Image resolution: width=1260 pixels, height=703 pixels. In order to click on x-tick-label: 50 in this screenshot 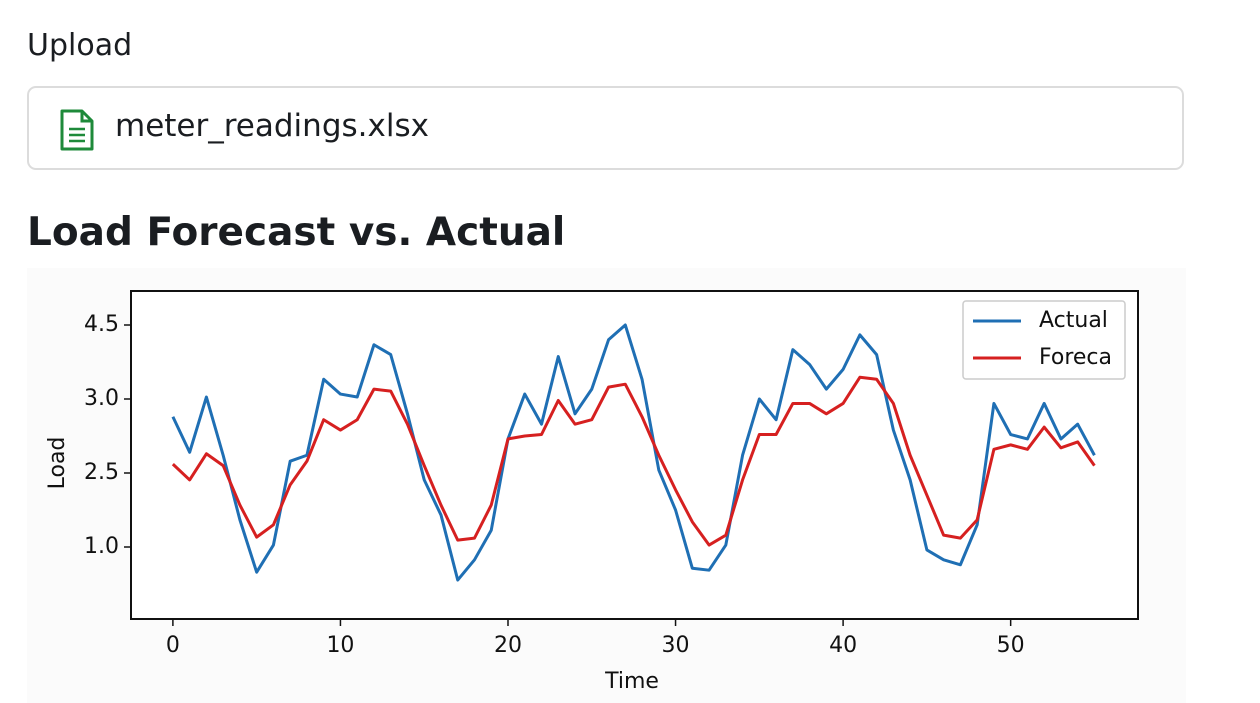, I will do `click(1011, 645)`.